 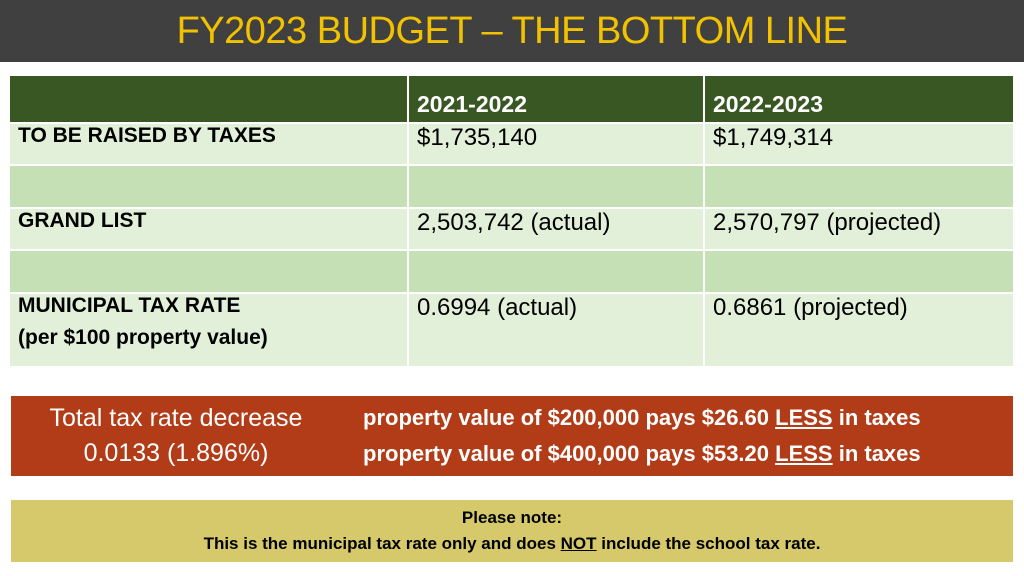 What do you see at coordinates (129, 305) in the screenshot?
I see `row-label: MUNICIPAL TAX RATE` at bounding box center [129, 305].